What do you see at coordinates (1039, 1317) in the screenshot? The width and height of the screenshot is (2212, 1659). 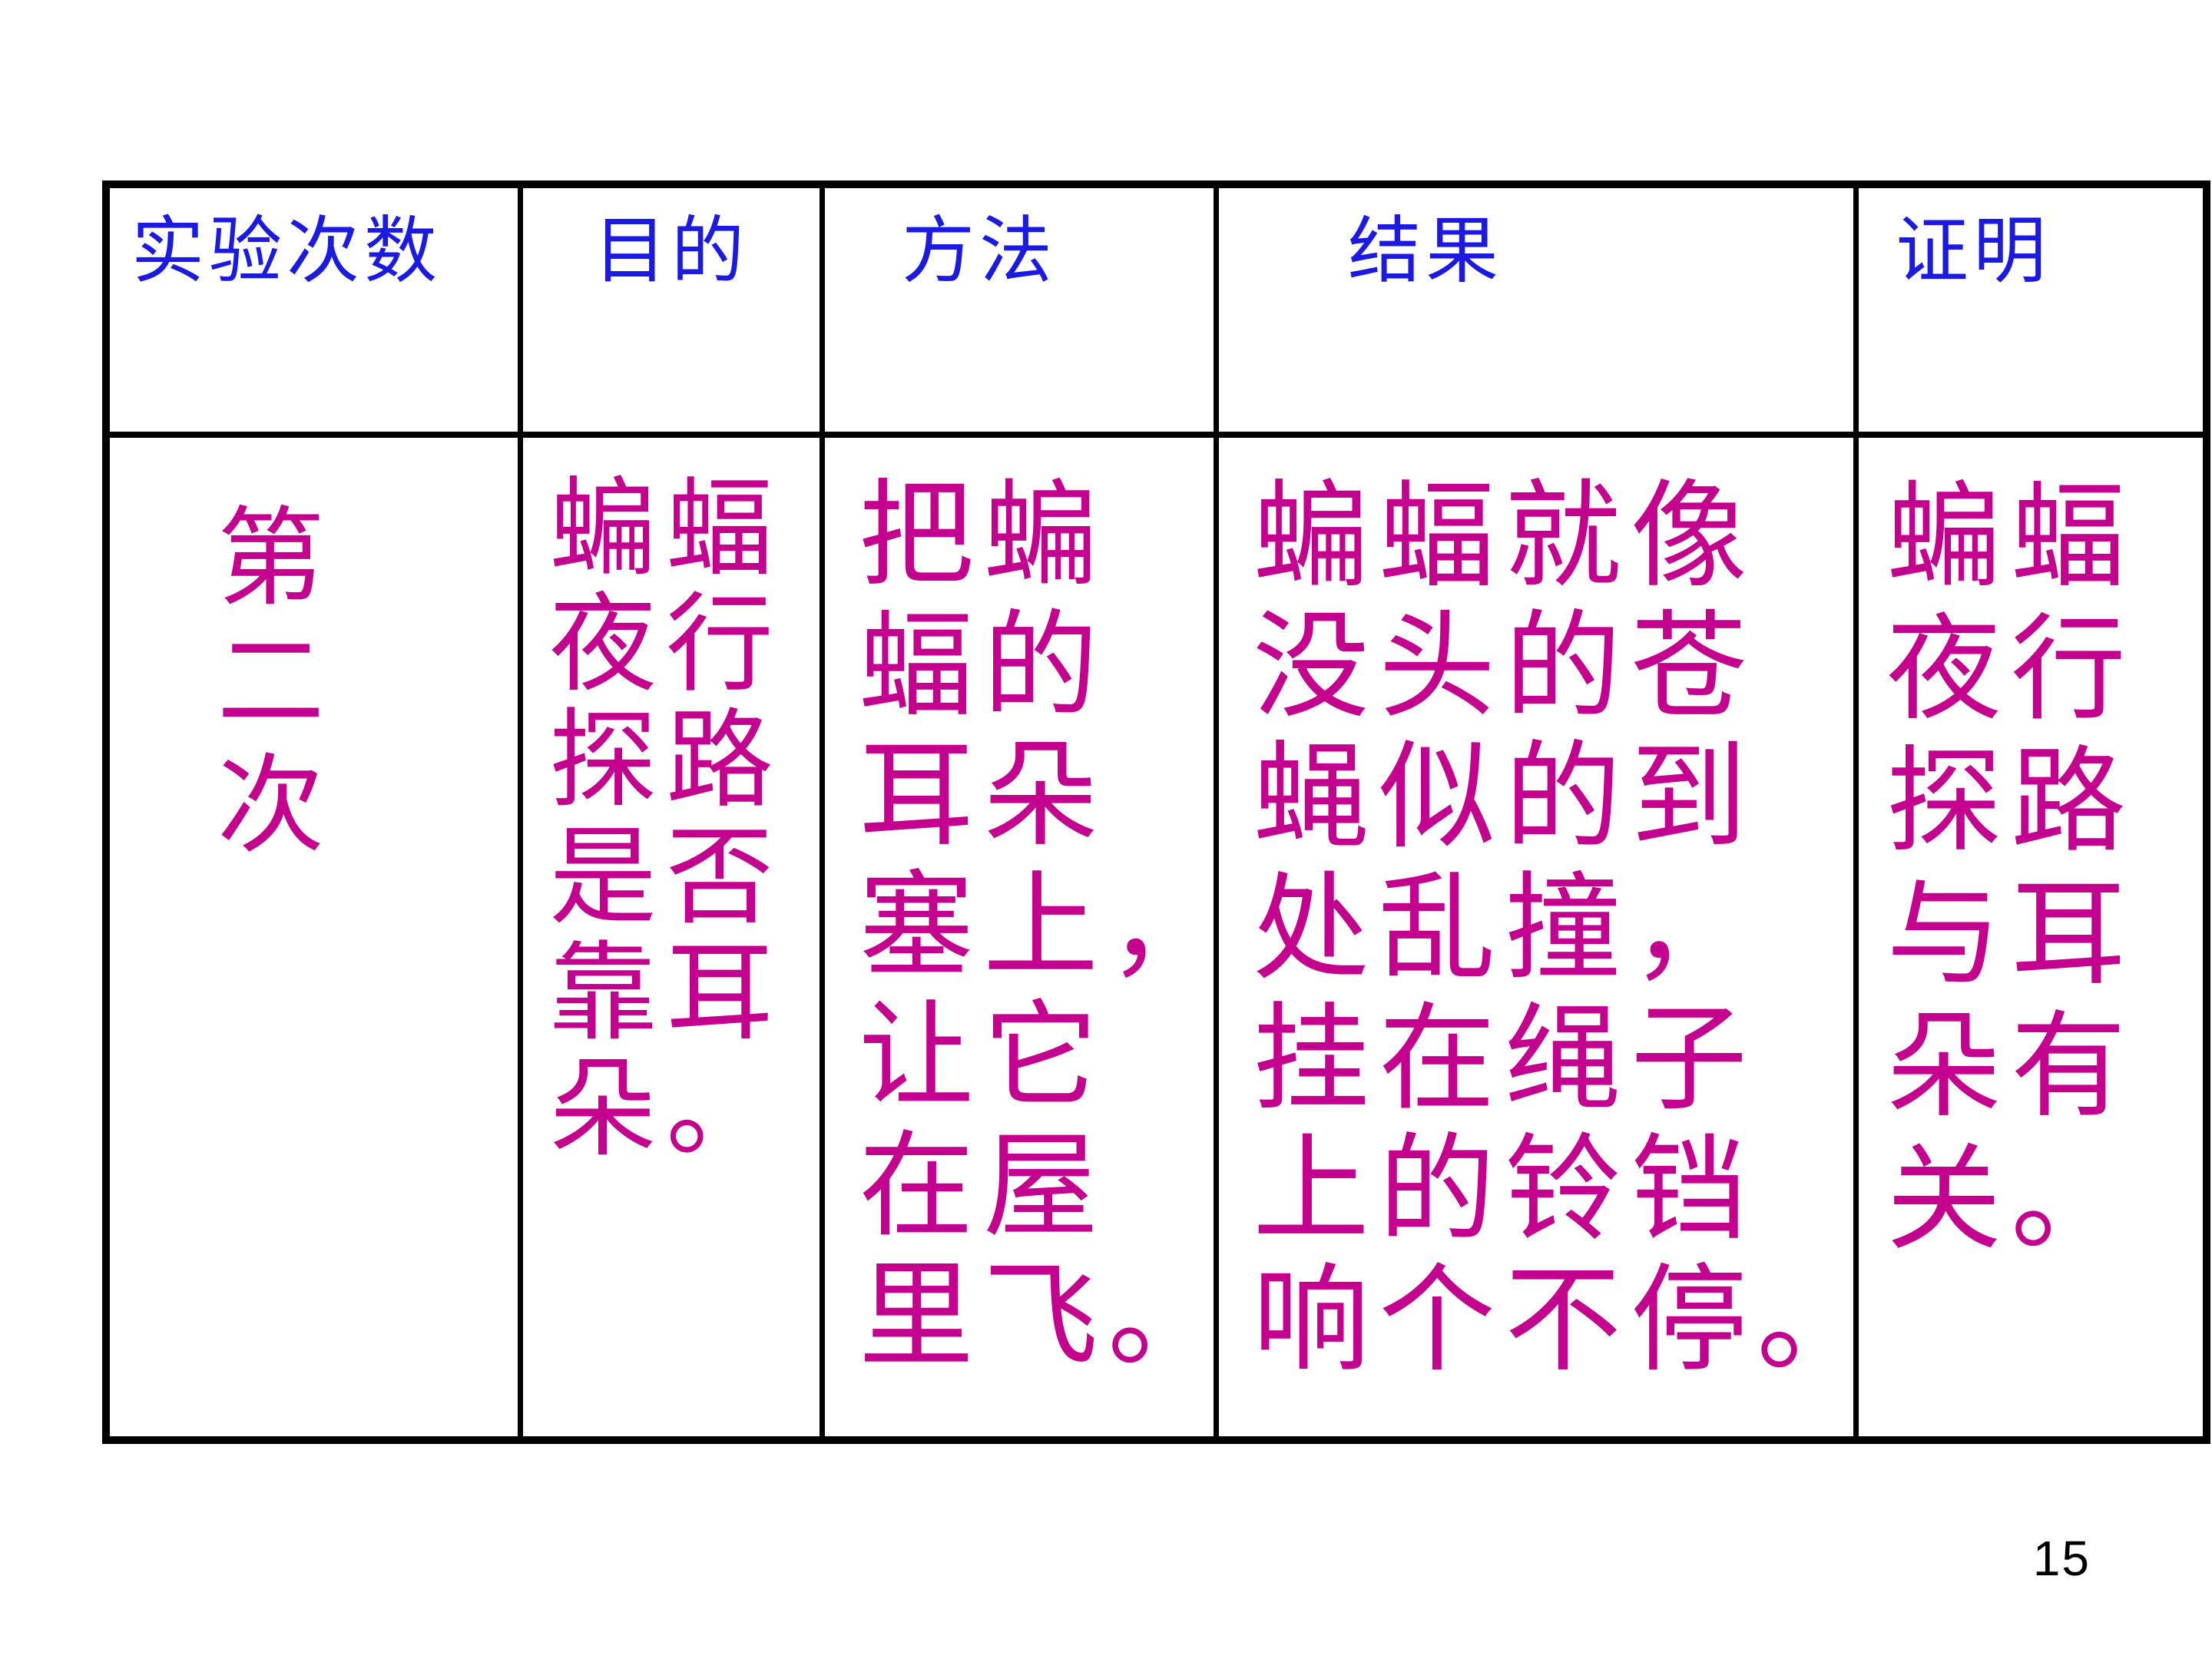 I see `text-line: 里飞。` at bounding box center [1039, 1317].